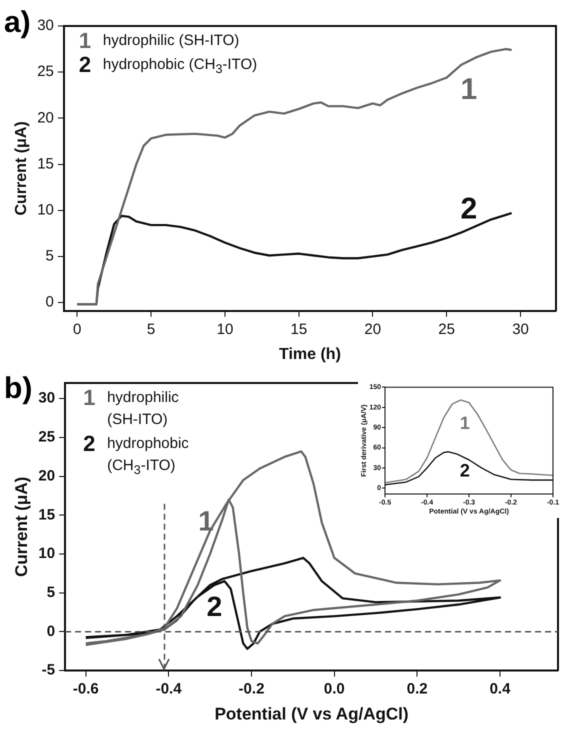 This screenshot has height=731, width=568. What do you see at coordinates (18, 389) in the screenshot?
I see `chart-title: b)` at bounding box center [18, 389].